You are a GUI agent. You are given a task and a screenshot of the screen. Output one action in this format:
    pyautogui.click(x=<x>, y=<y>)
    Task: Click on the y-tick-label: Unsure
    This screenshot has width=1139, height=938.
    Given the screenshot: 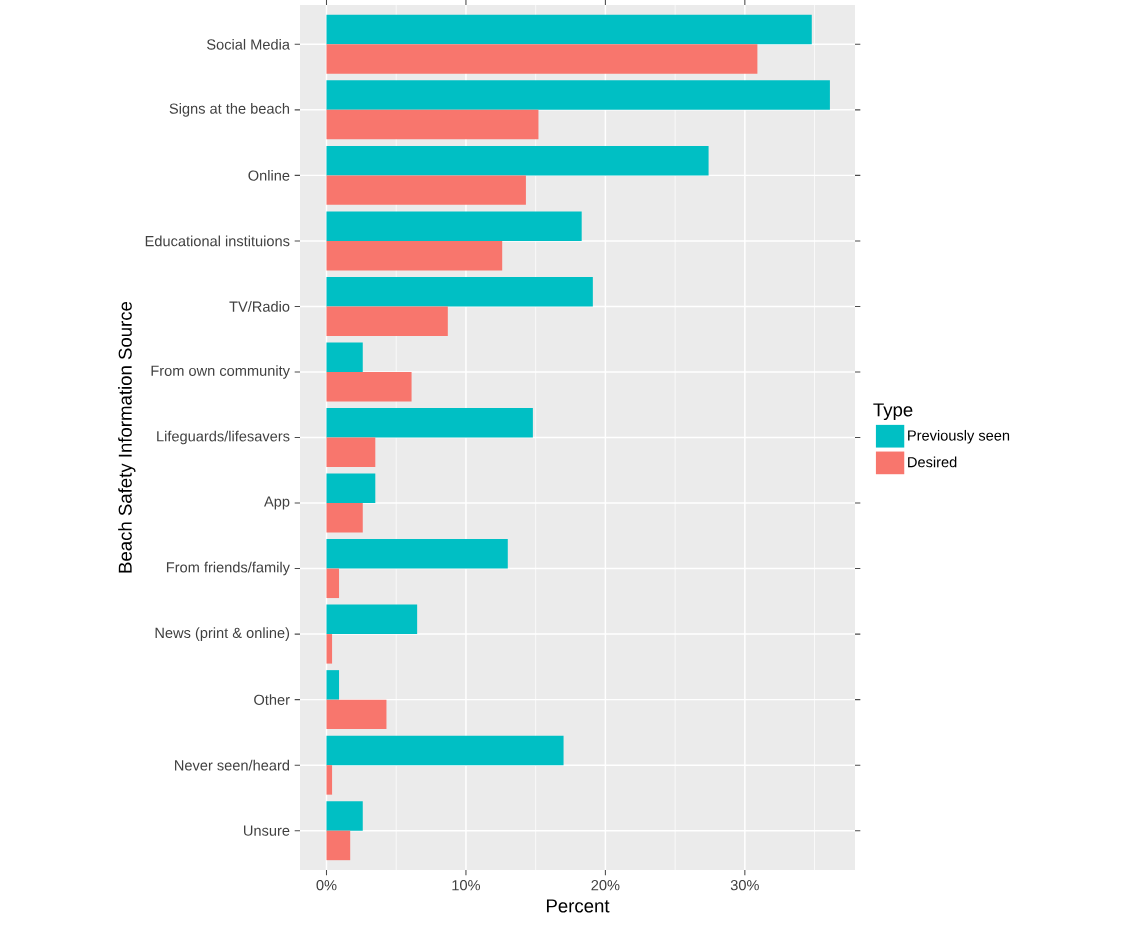 What is the action you would take?
    pyautogui.click(x=267, y=830)
    